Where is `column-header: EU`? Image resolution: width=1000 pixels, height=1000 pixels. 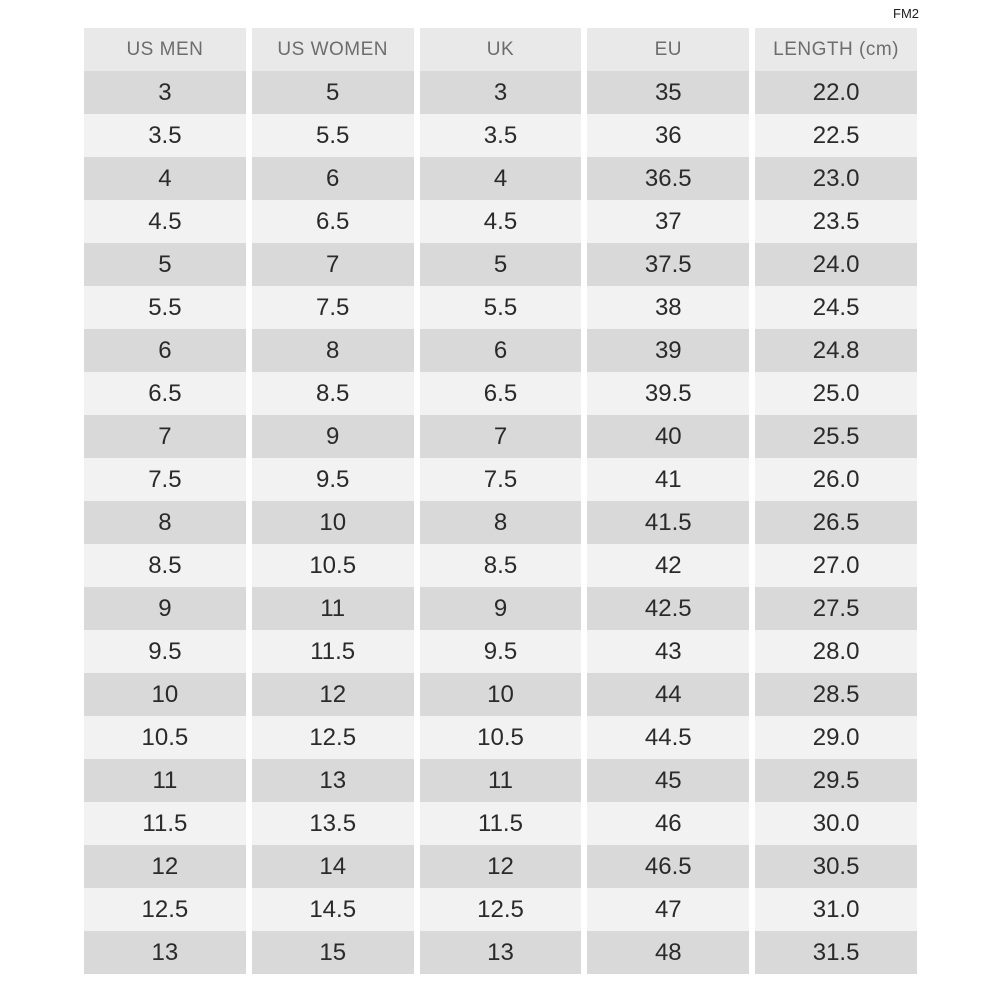 column-header: EU is located at coordinates (668, 49).